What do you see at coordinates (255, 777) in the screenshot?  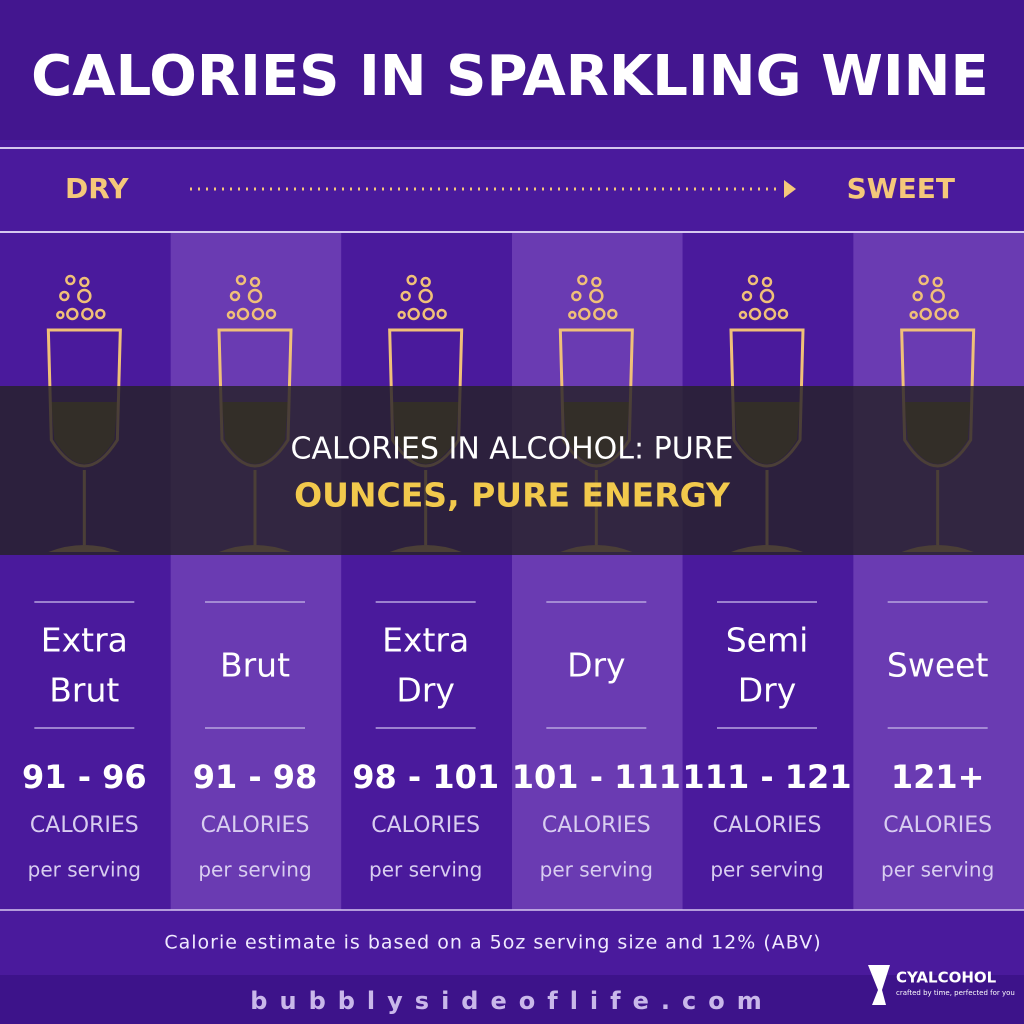 I see `calorie-range: 91 - 98` at bounding box center [255, 777].